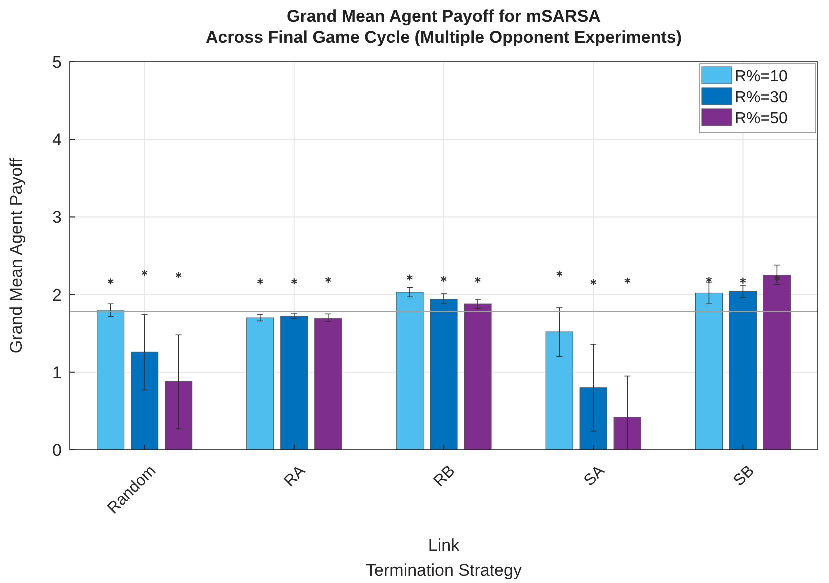 This screenshot has width=829, height=583. What do you see at coordinates (444, 558) in the screenshot?
I see `x-axis-title: Link Termination Strategy` at bounding box center [444, 558].